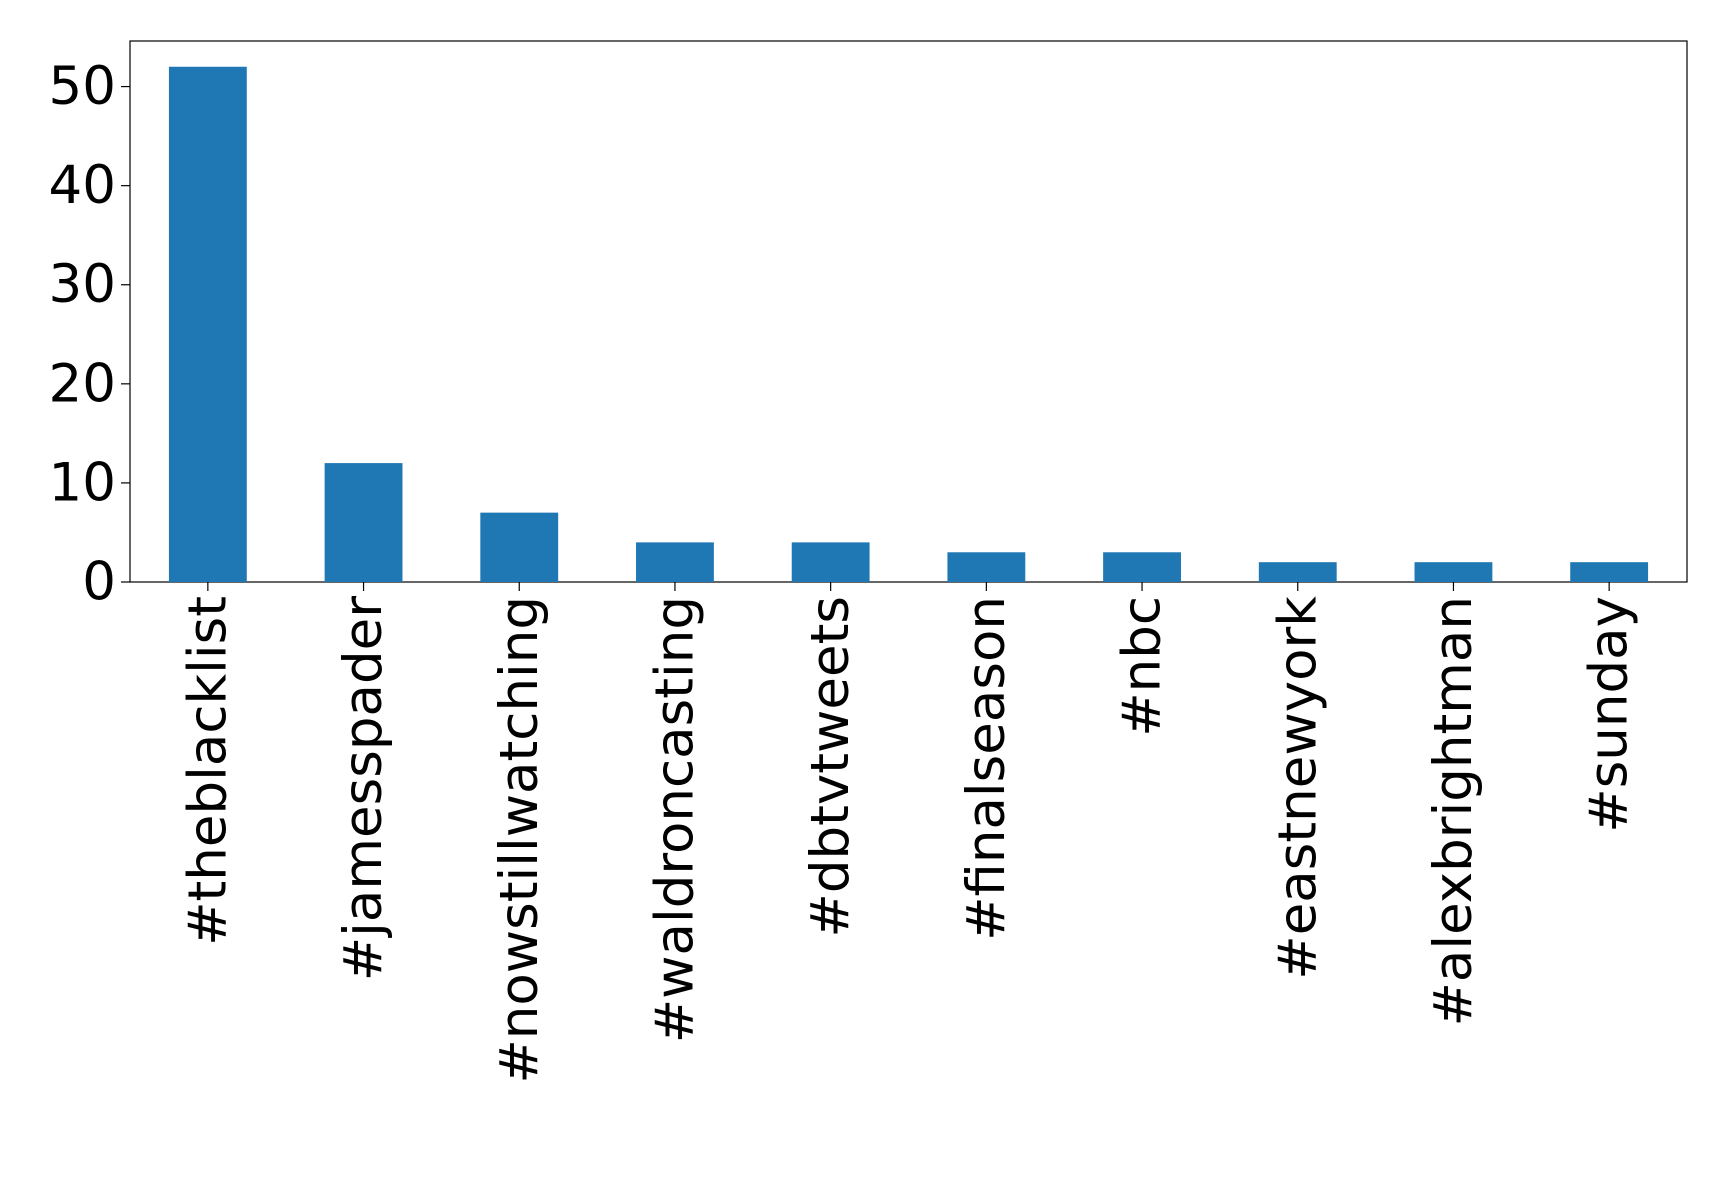 This screenshot has height=1203, width=1719. What do you see at coordinates (82, 284) in the screenshot?
I see `y-tick-label: 30` at bounding box center [82, 284].